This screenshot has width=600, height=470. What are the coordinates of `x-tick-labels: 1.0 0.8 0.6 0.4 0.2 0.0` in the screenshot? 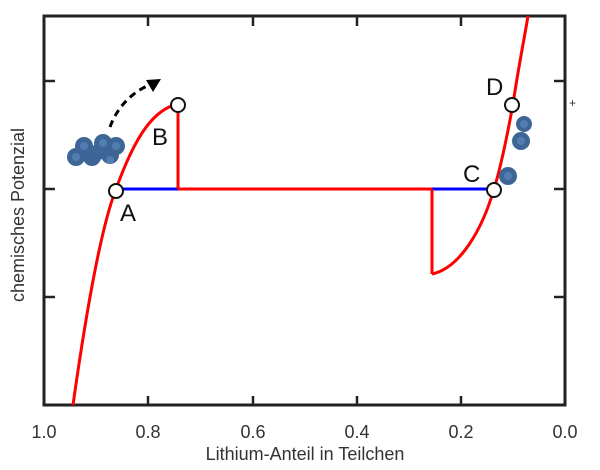 It's located at (304, 432).